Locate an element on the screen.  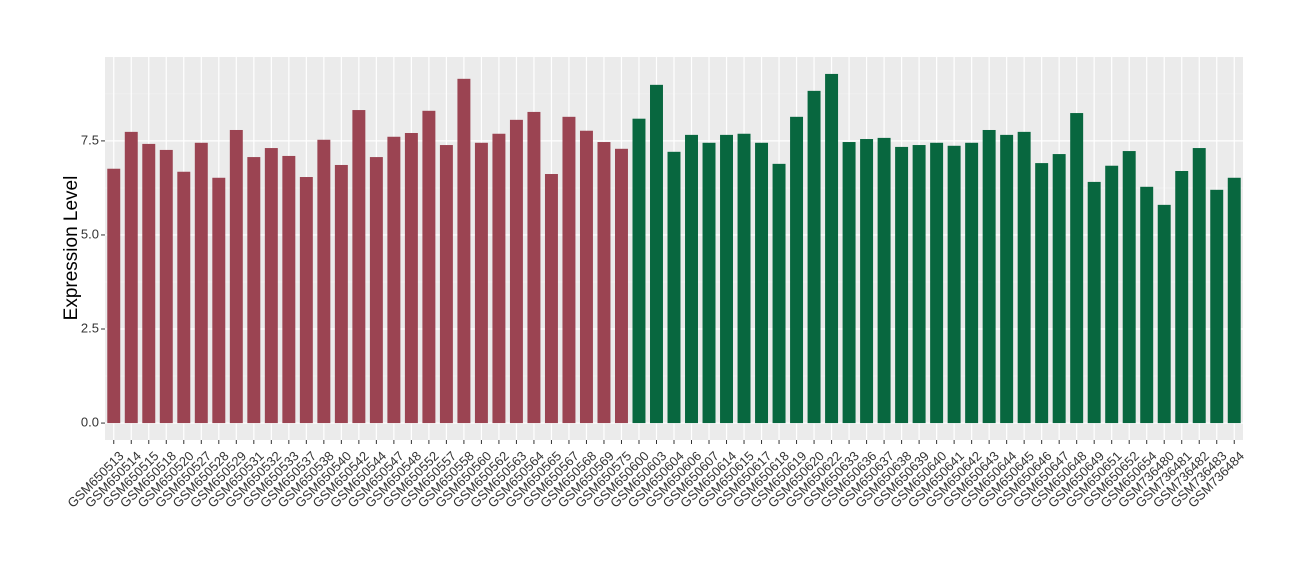
y-tick-label: 0.0 is located at coordinates (90, 422).